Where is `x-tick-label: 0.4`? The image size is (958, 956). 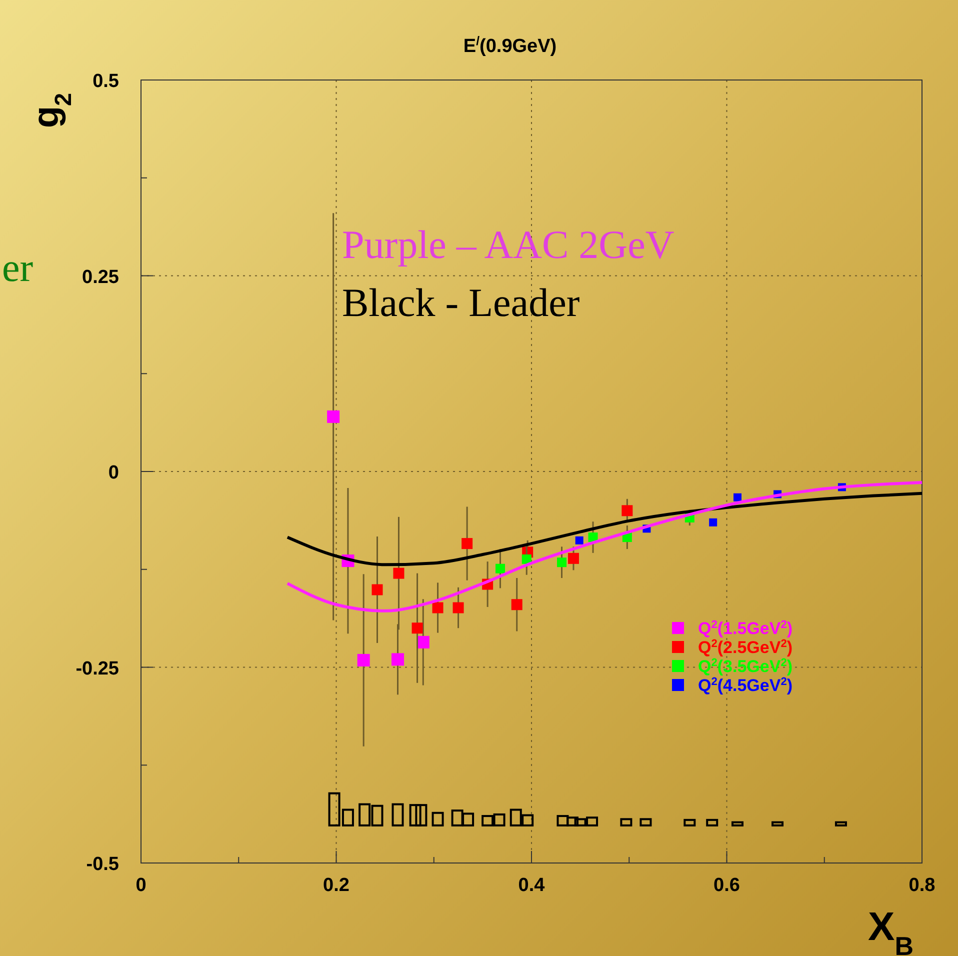 x-tick-label: 0.4 is located at coordinates (532, 885).